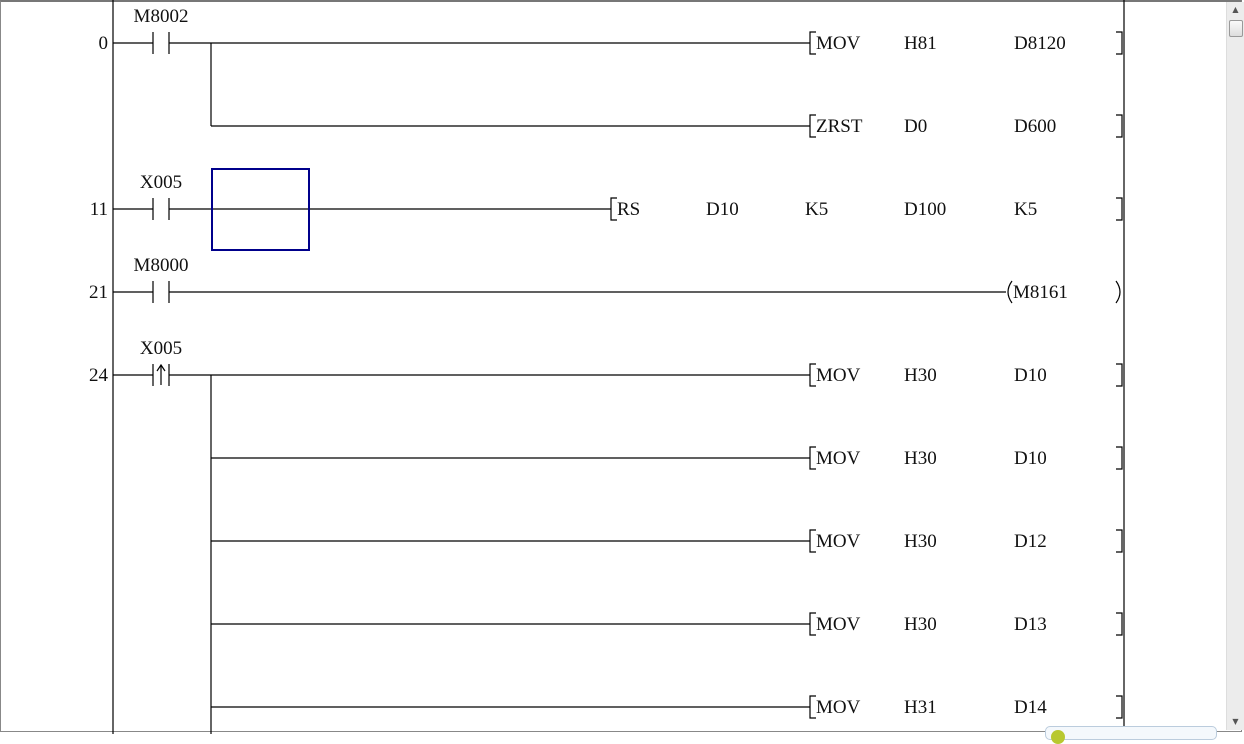  I want to click on contact-label: M8002, so click(161, 16).